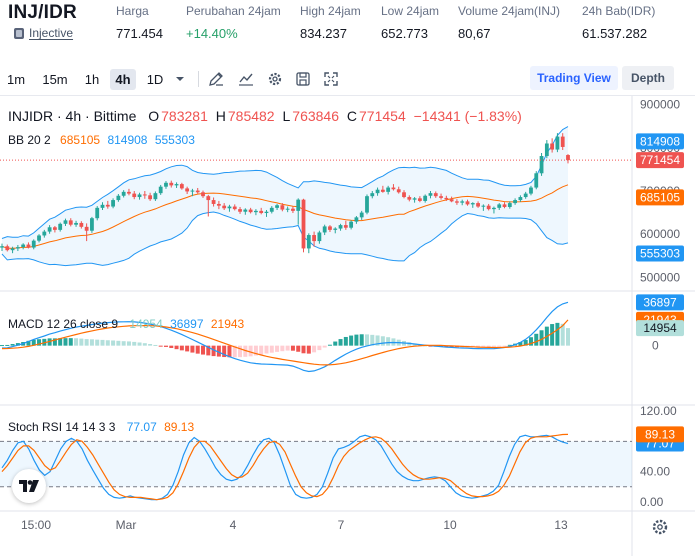 Image resolution: width=695 pixels, height=556 pixels. I want to click on ohlc-low-value: 763846, so click(315, 116).